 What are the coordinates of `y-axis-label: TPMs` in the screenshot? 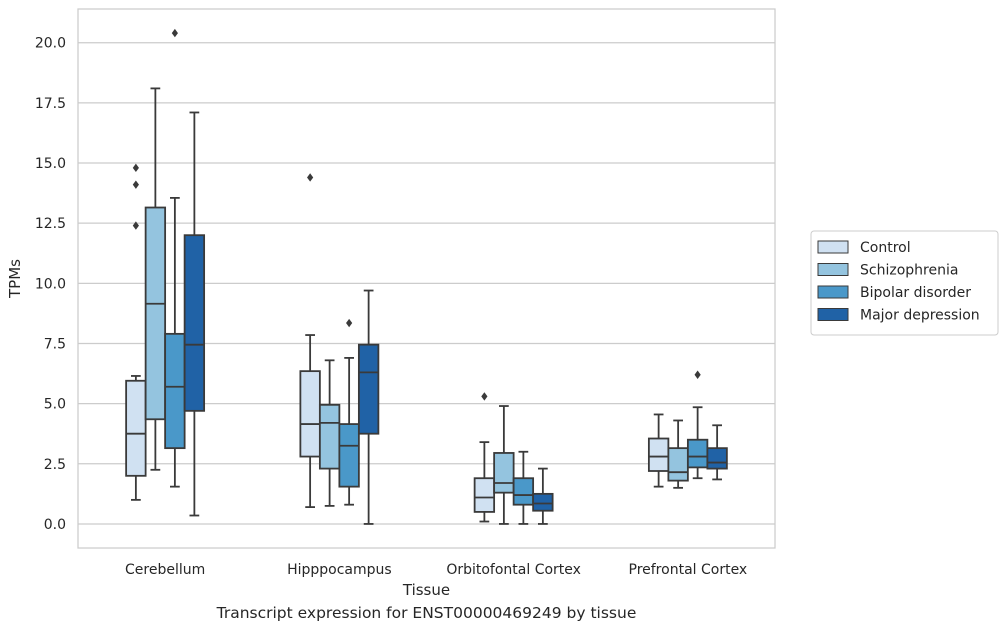 It's located at (15, 279).